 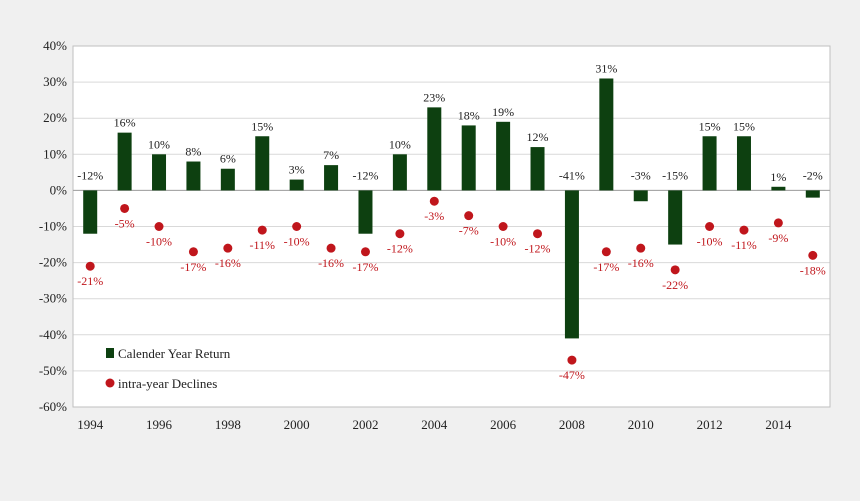 What do you see at coordinates (778, 177) in the screenshot?
I see `bar-data-label: 1%` at bounding box center [778, 177].